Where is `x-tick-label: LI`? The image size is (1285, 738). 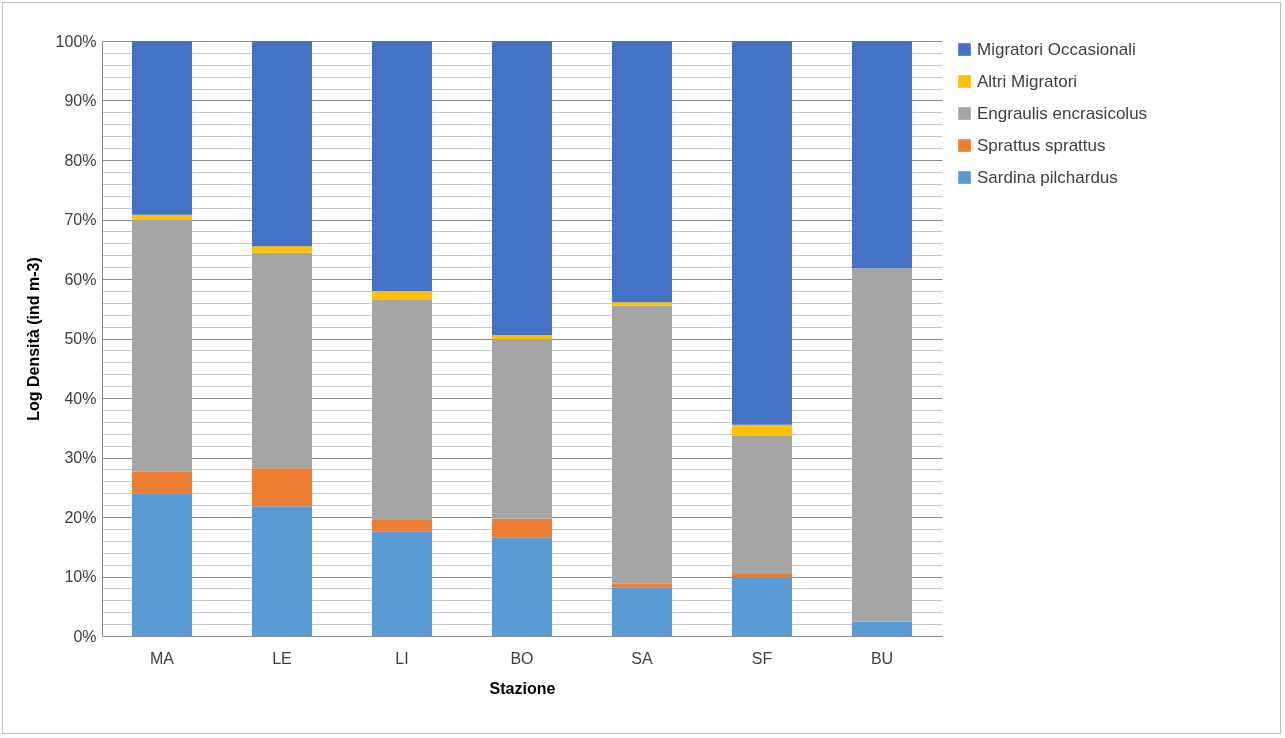
x-tick-label: LI is located at coordinates (402, 658).